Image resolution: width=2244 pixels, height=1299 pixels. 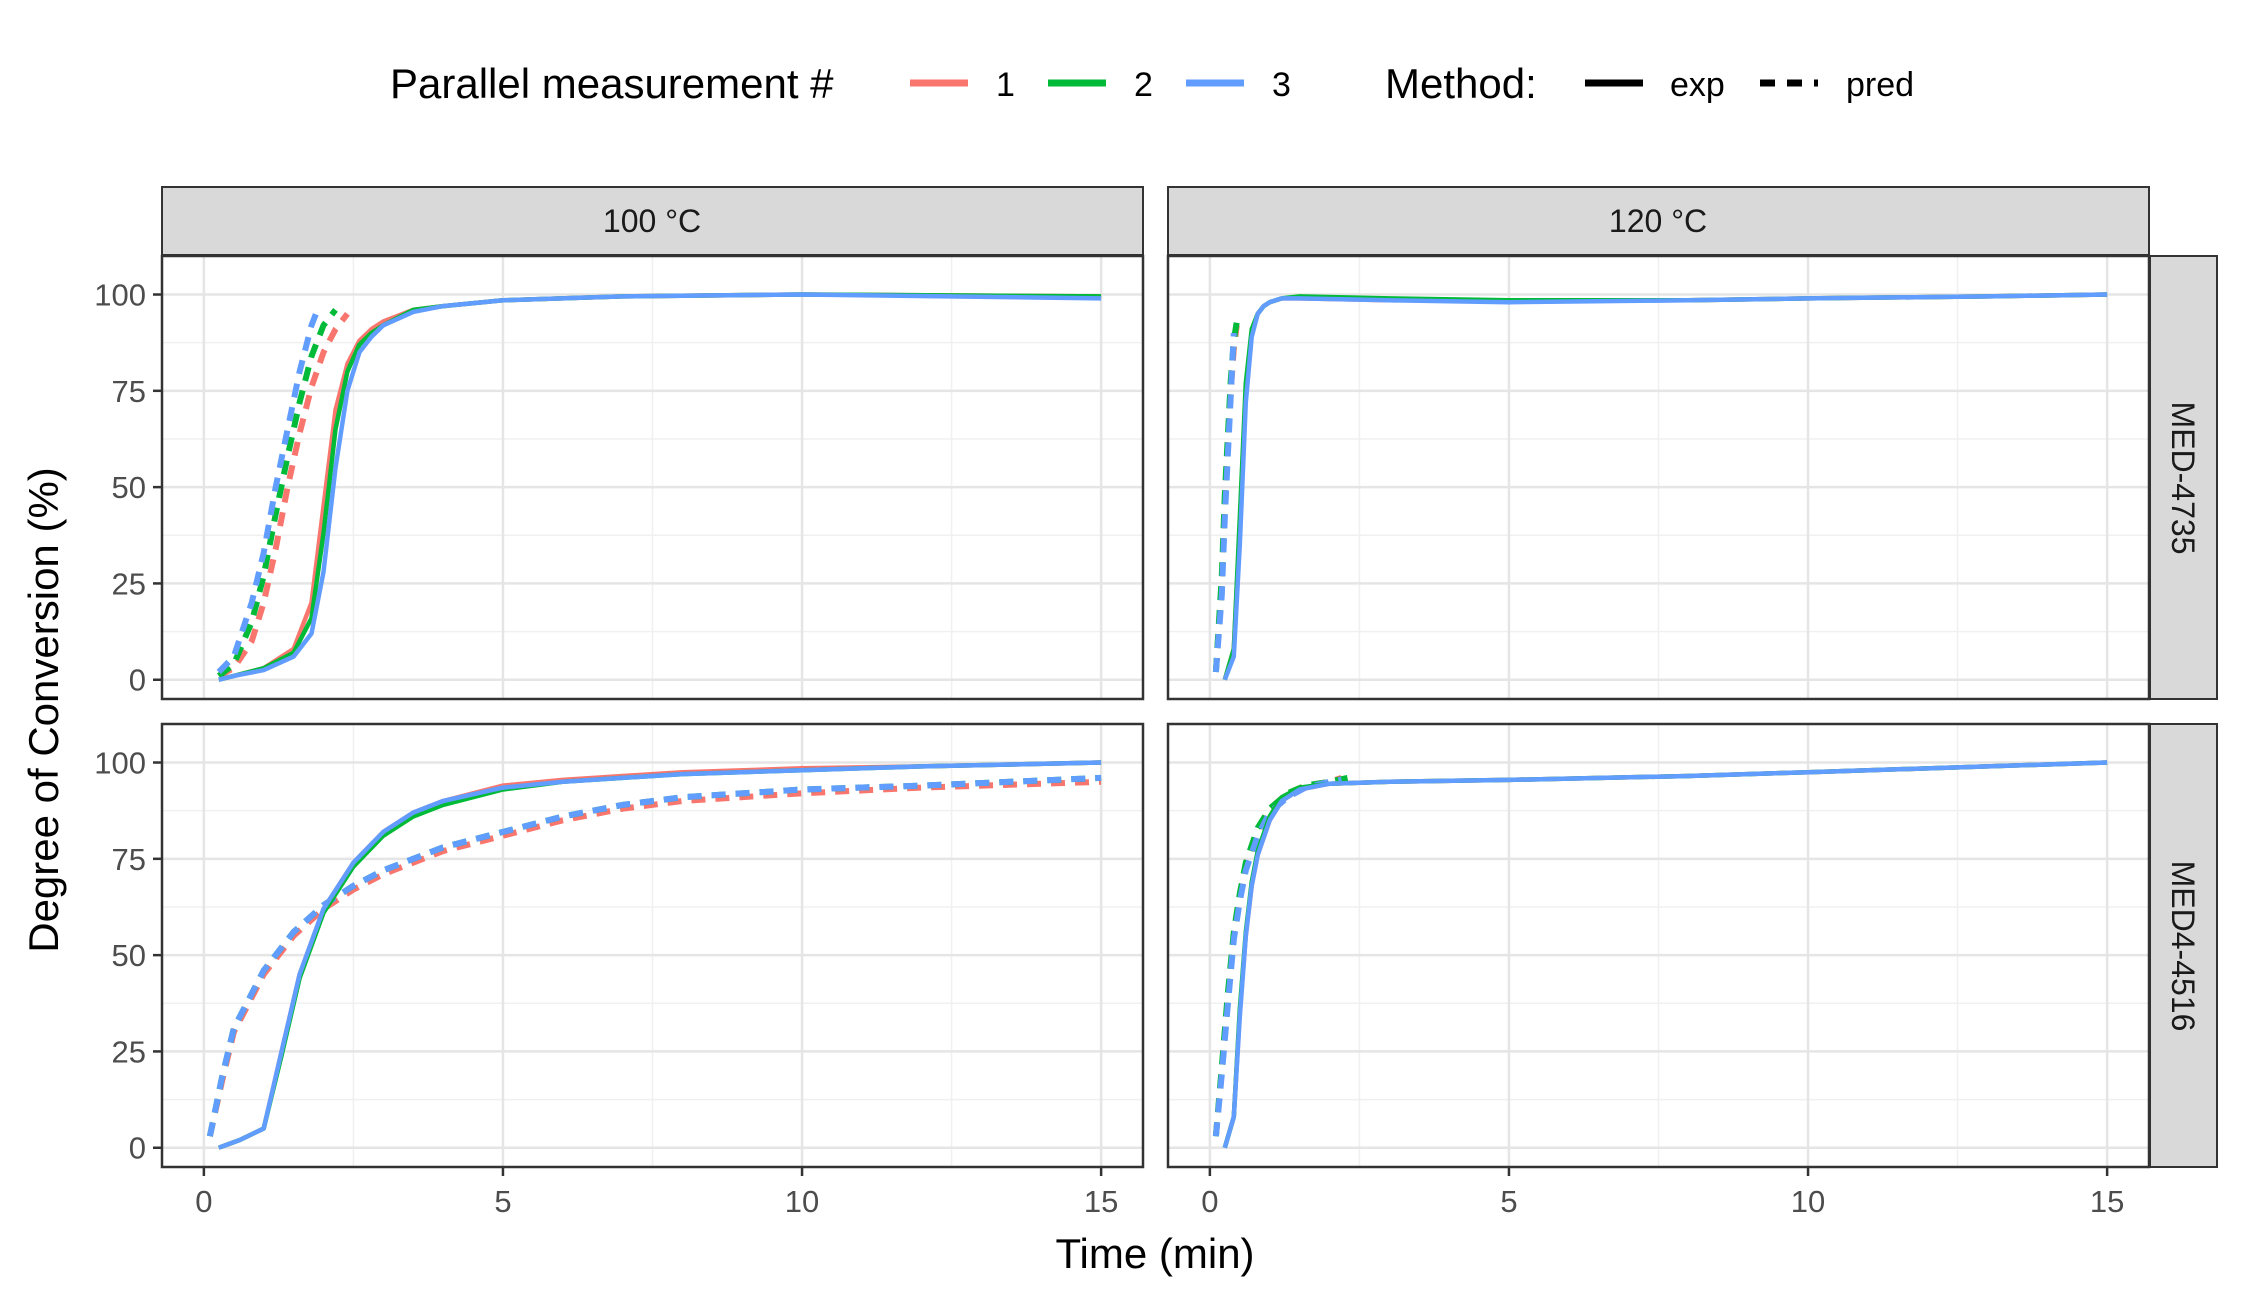 I want to click on strip-row-1-label: MED-4735, so click(x=2183, y=478).